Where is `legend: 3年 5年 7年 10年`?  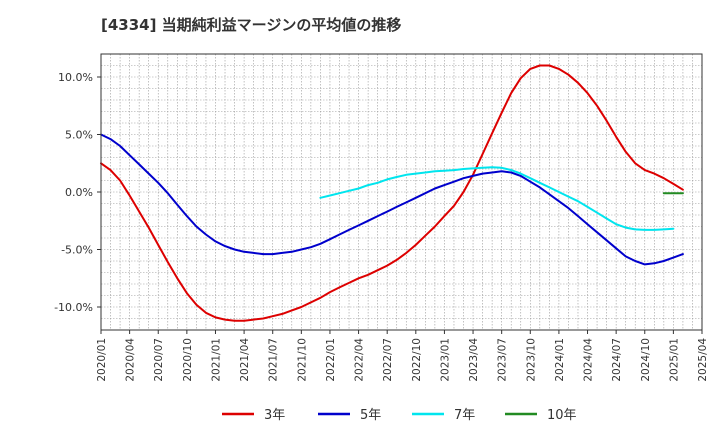 legend: 3年 5年 7年 10年 is located at coordinates (399, 415).